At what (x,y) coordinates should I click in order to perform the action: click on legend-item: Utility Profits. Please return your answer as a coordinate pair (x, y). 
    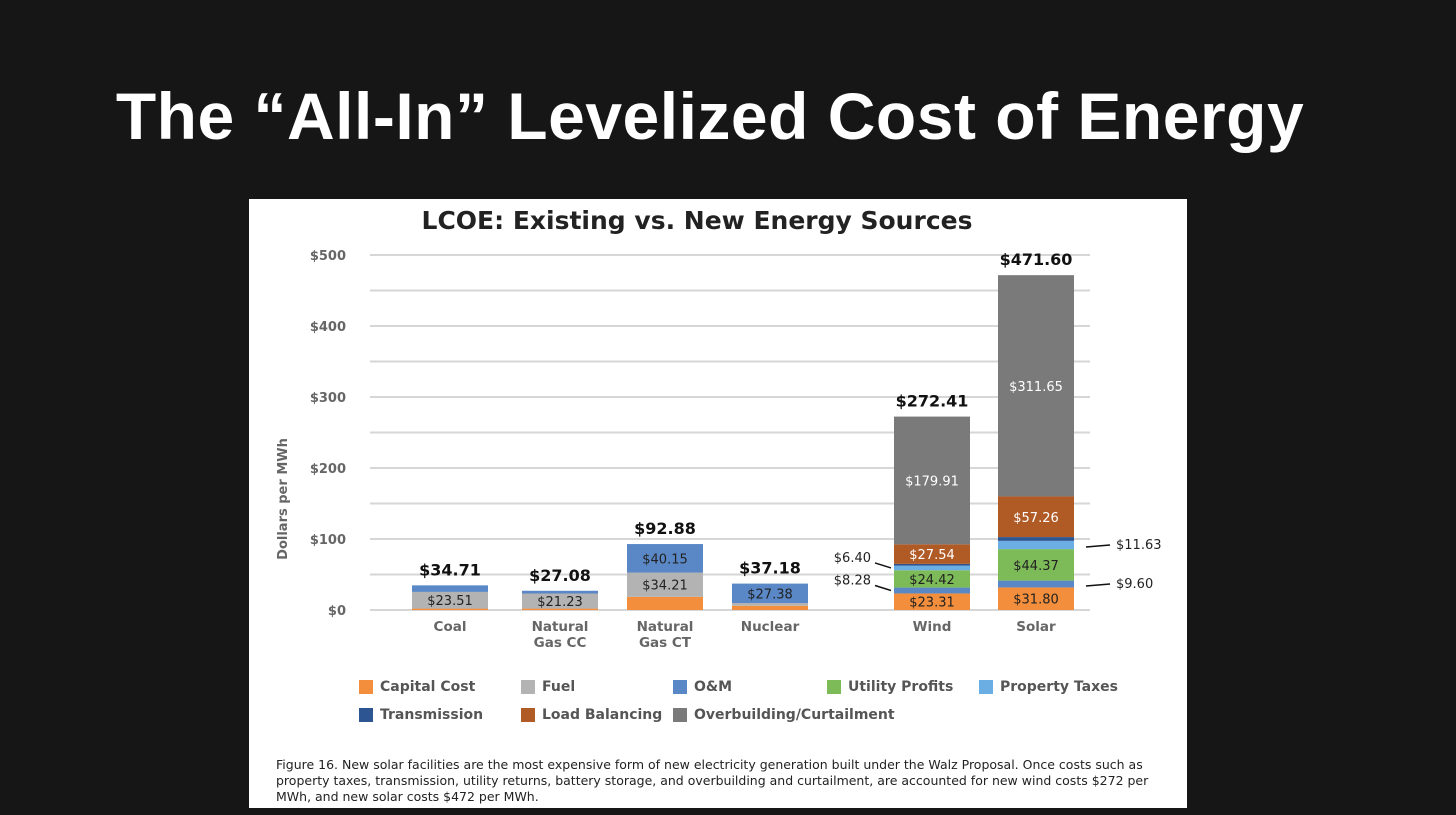
    Looking at the image, I should click on (890, 687).